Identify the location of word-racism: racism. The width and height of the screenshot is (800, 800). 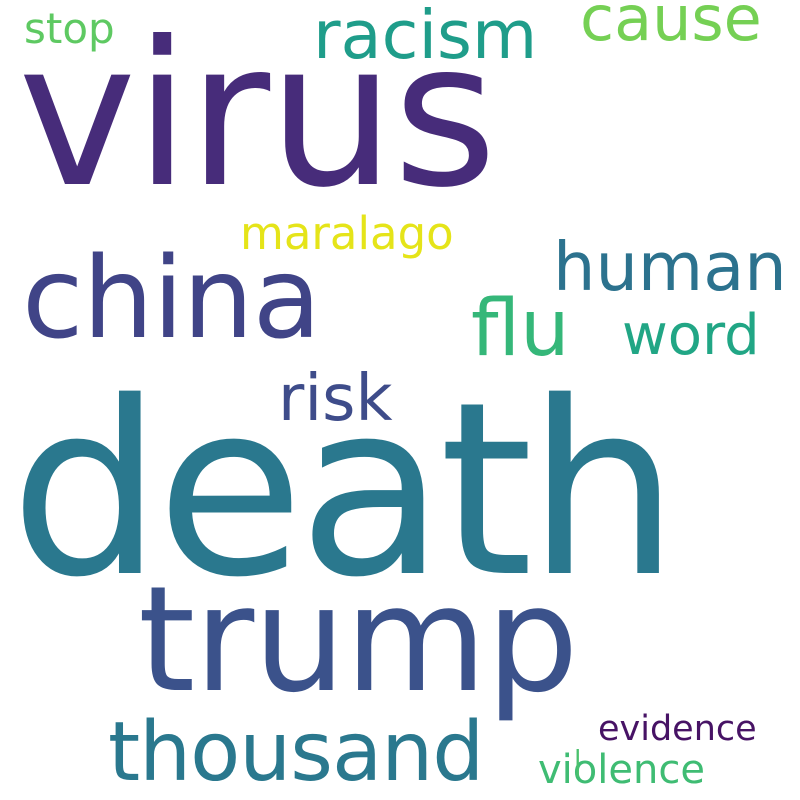
(425, 37).